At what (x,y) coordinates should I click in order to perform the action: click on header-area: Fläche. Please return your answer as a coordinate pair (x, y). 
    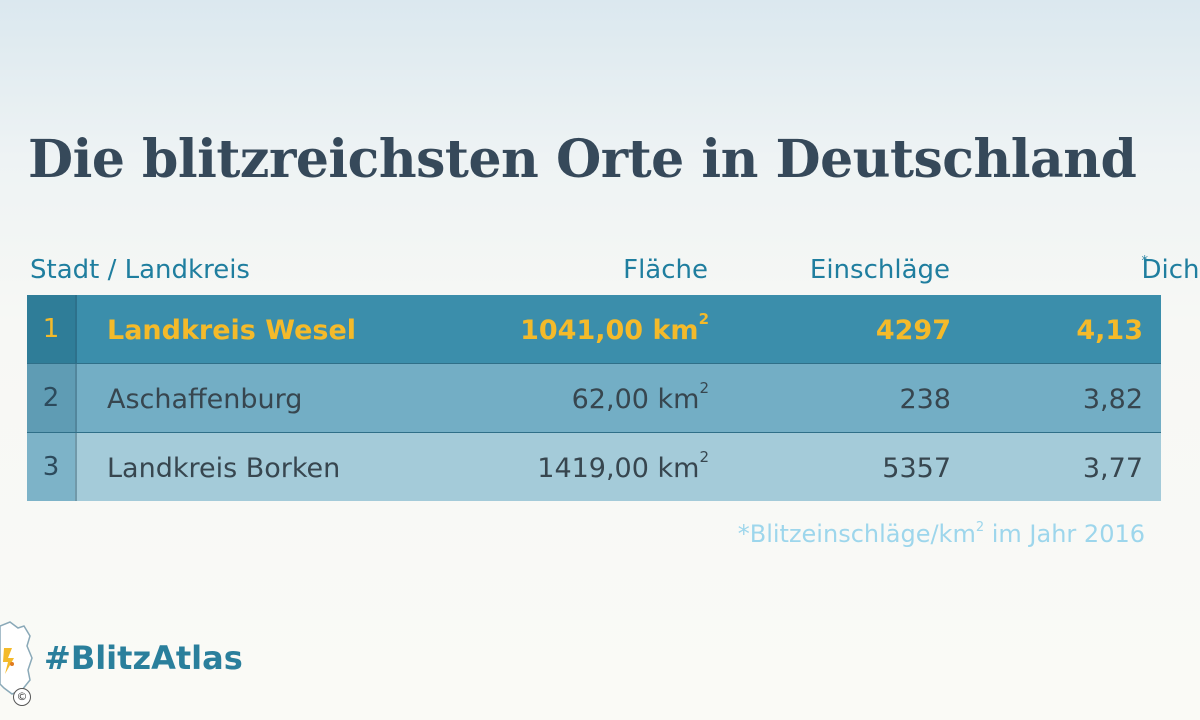
    Looking at the image, I should click on (665, 270).